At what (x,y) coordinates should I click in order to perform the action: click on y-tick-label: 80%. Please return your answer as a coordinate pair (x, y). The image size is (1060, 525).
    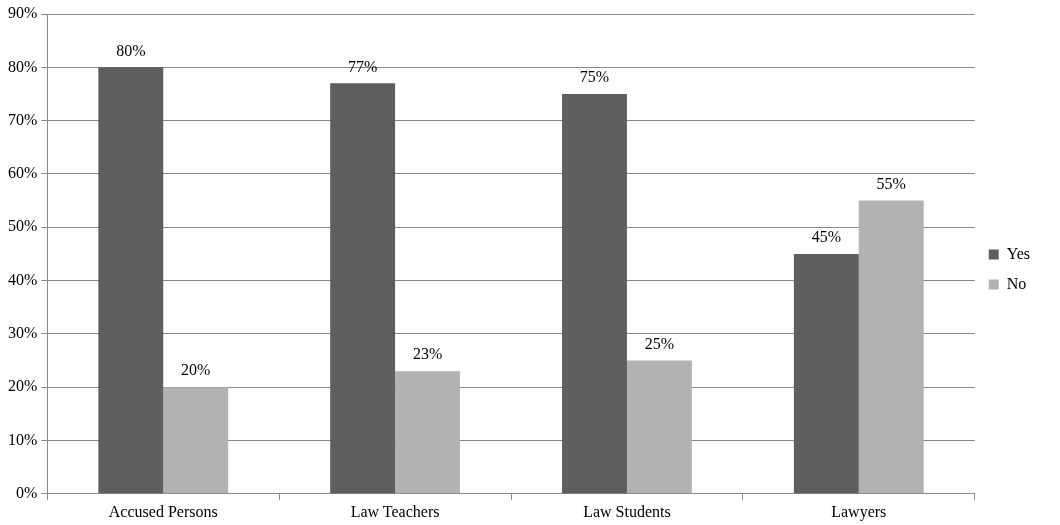
    Looking at the image, I should click on (23, 66).